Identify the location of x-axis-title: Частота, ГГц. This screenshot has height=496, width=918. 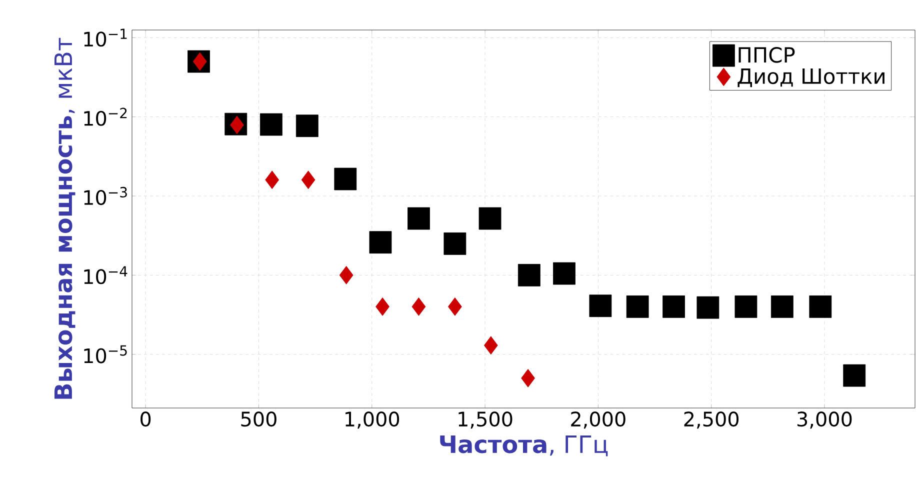
(524, 445).